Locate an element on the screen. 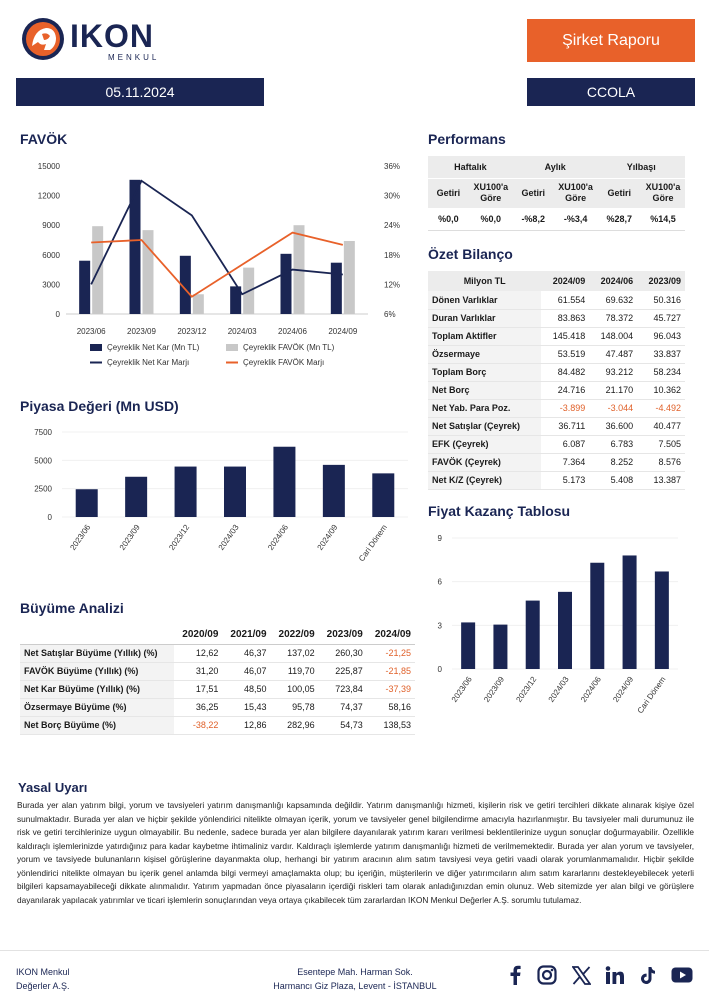  linkedin-icon is located at coordinates (615, 975).